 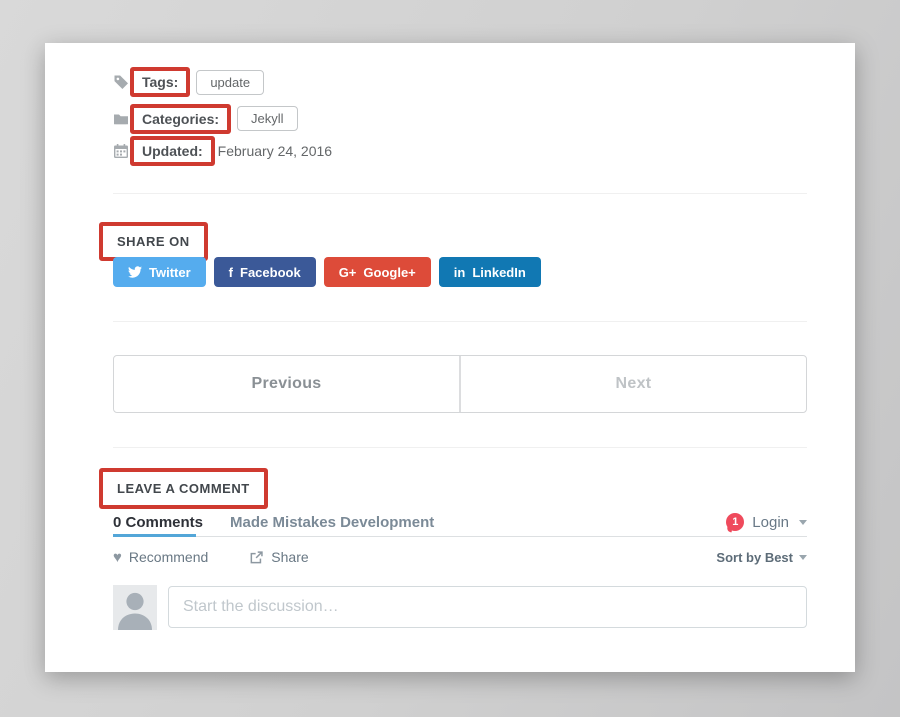 I want to click on comment-input, so click(x=487, y=607).